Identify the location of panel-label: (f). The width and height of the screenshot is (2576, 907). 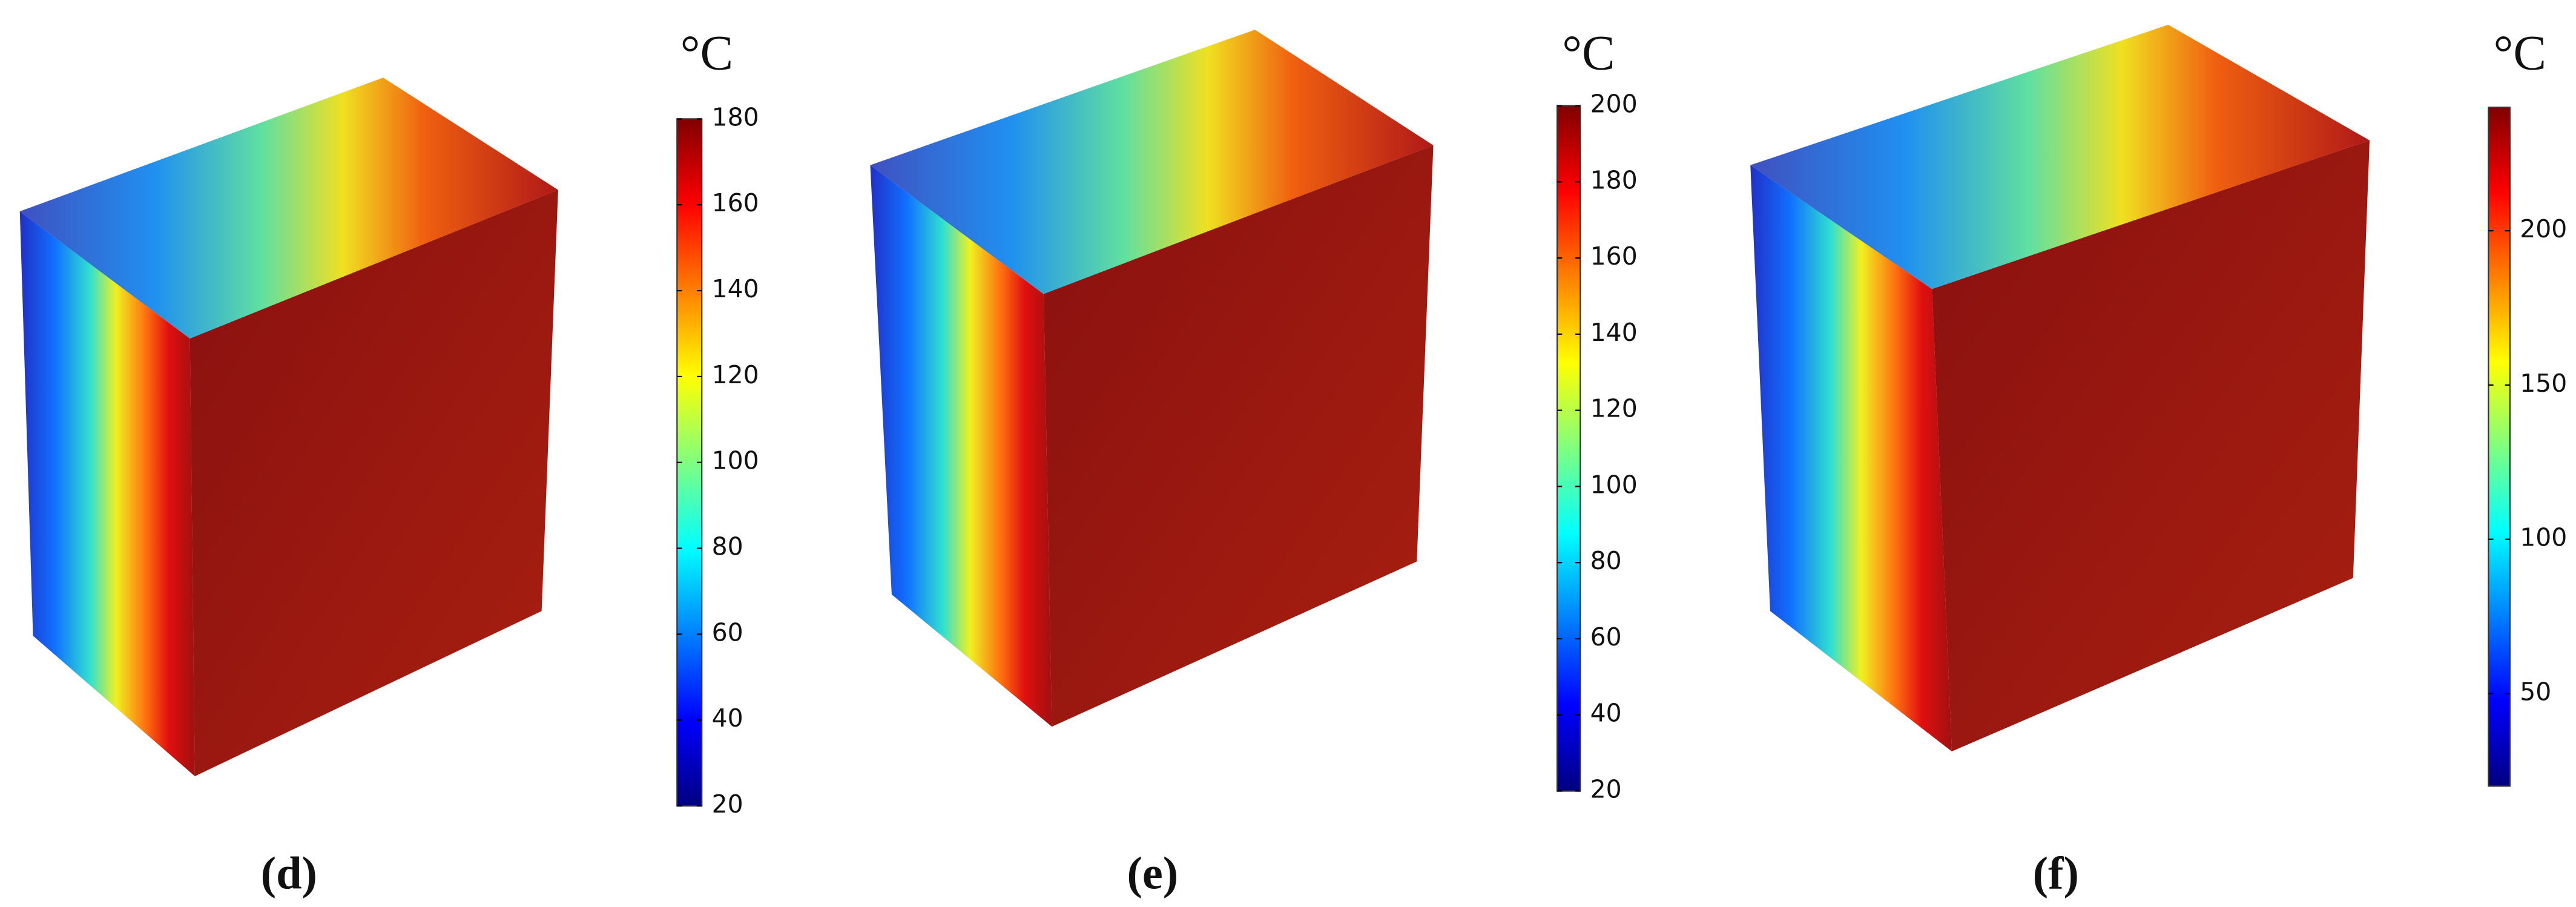
(2056, 873).